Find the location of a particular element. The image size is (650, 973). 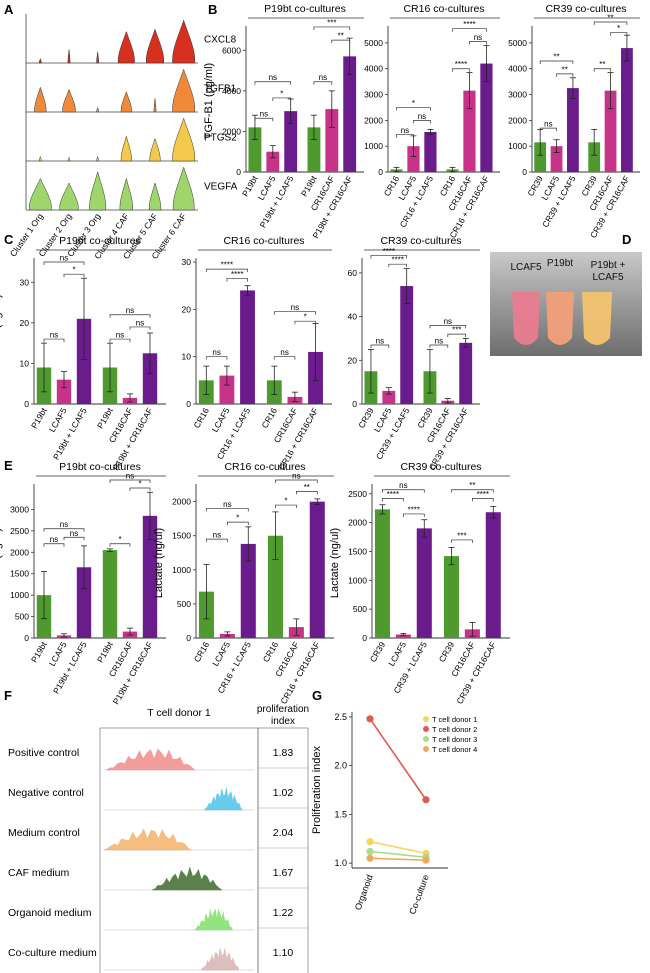

gene-label: PTGS2 is located at coordinates (220, 138).